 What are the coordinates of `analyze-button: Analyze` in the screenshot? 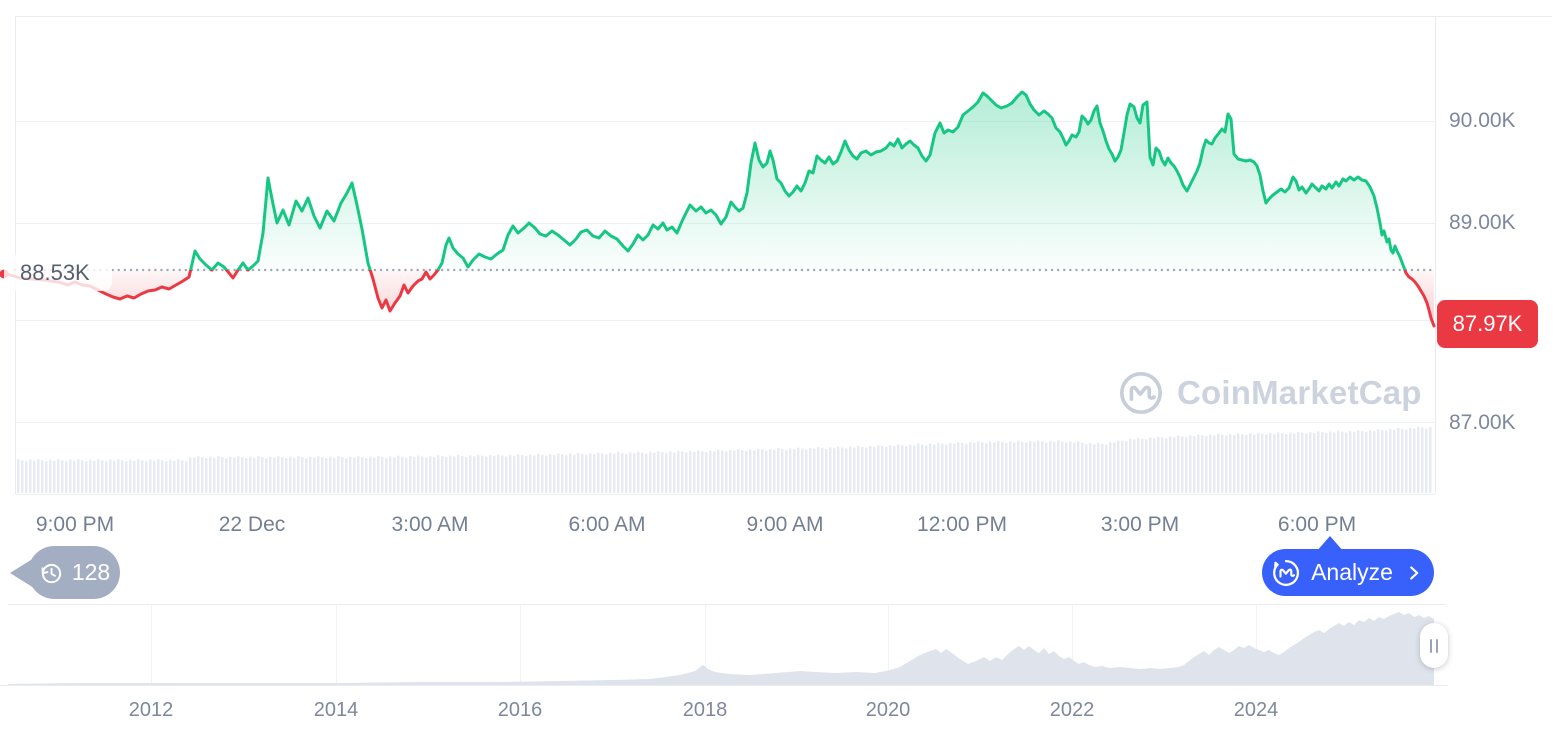 It's located at (1348, 566).